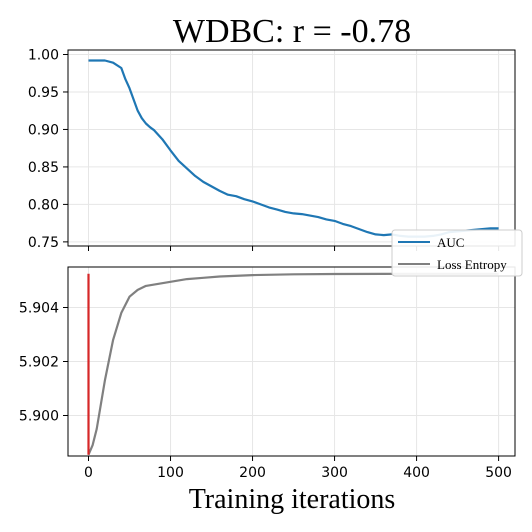 The width and height of the screenshot is (532, 532). What do you see at coordinates (43, 205) in the screenshot?
I see `y-tick-label: 0.80` at bounding box center [43, 205].